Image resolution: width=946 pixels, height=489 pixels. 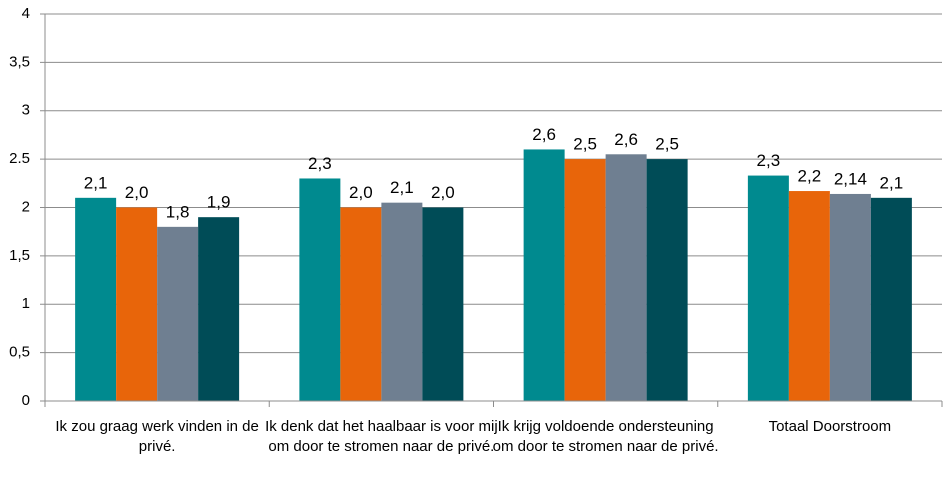 I want to click on y-tick-label: 2.5, so click(x=19, y=158).